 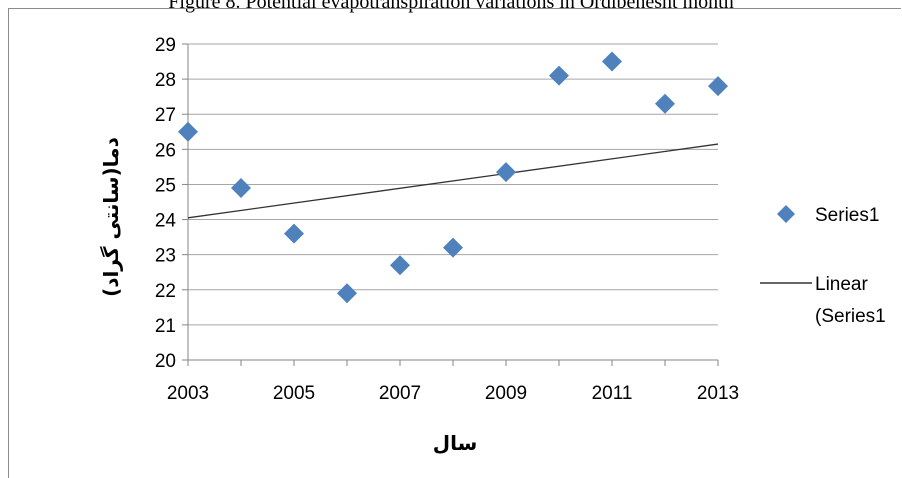 I want to click on legend-label-trendline-line1: Linear, so click(x=841, y=284).